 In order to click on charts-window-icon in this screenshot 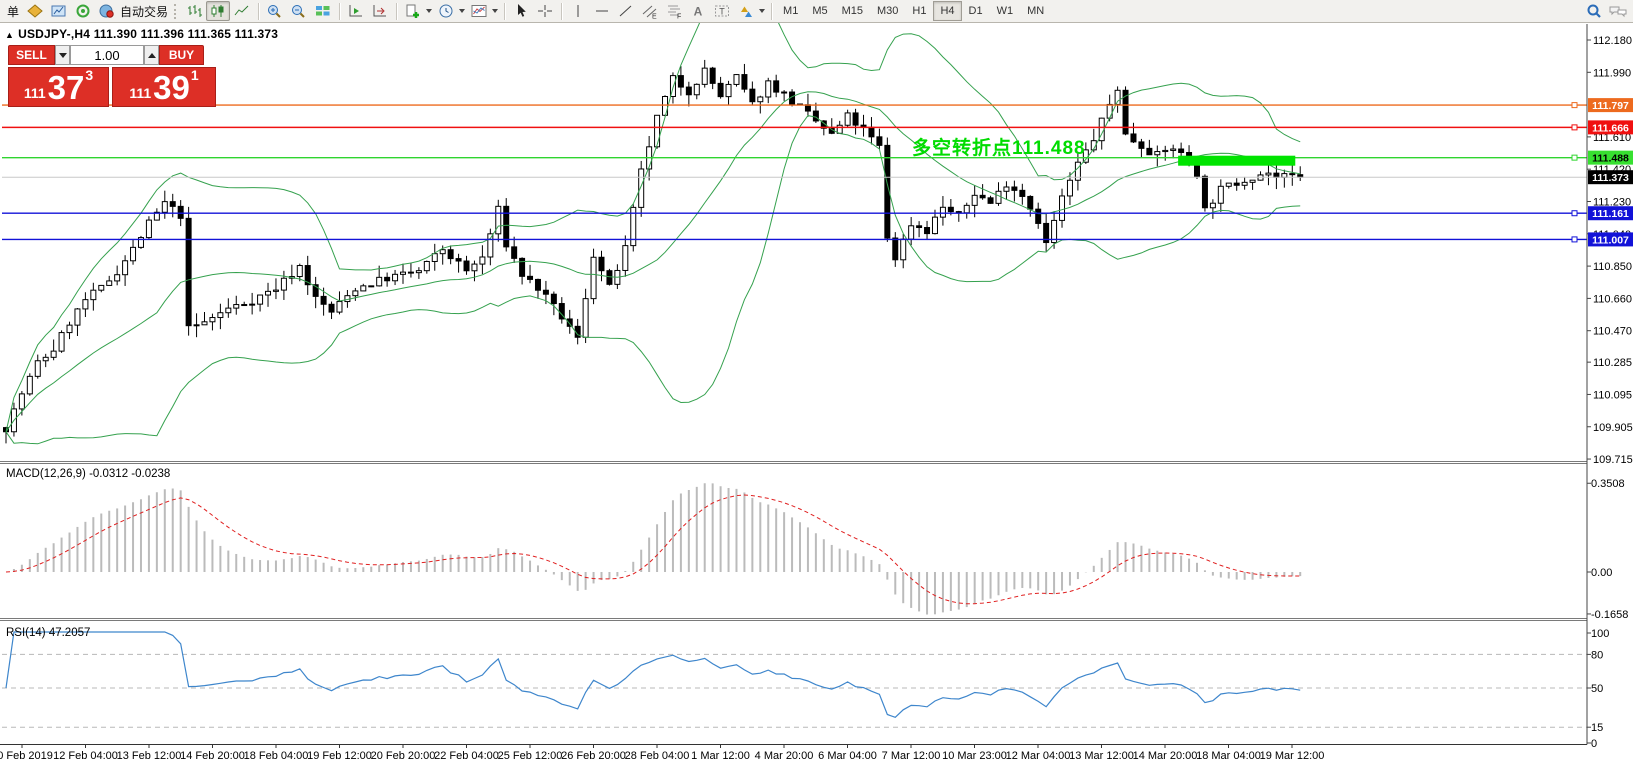, I will do `click(59, 11)`.